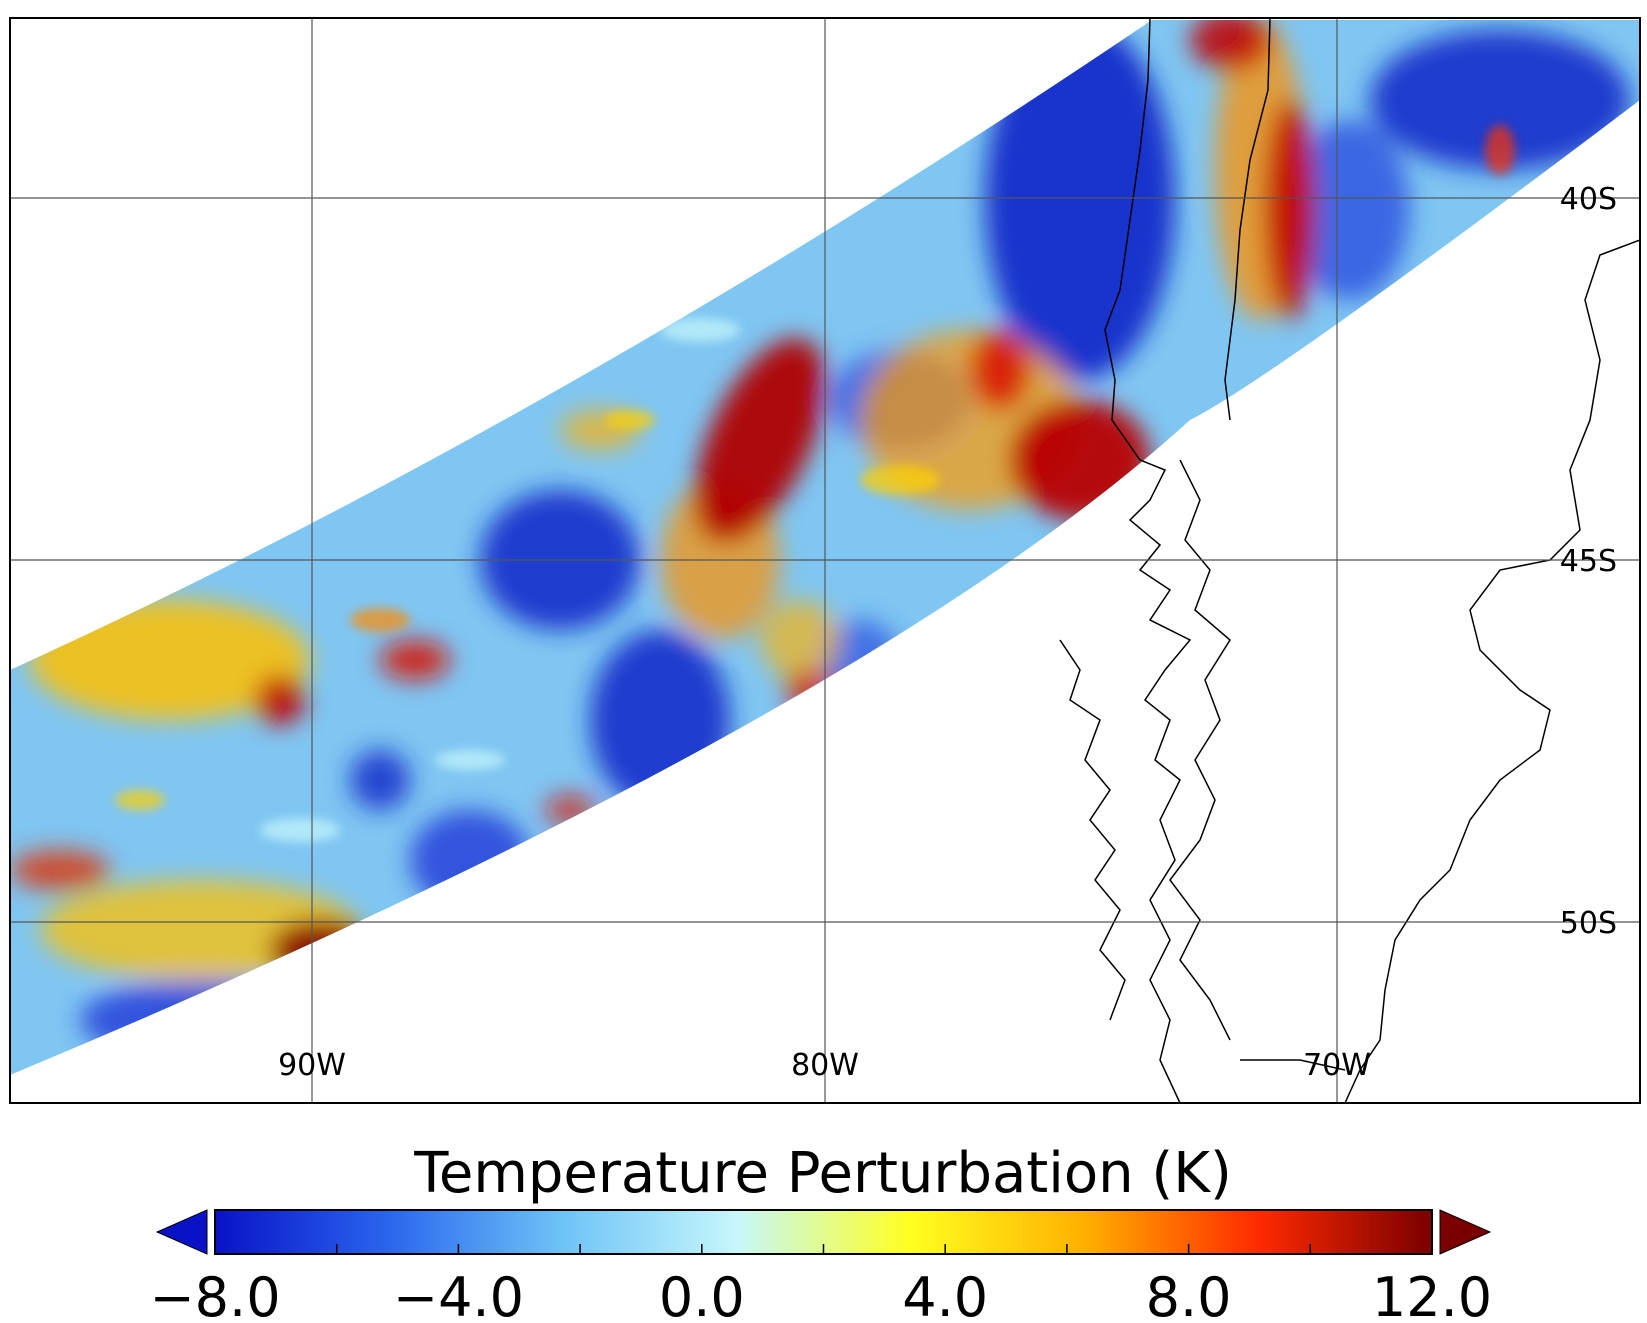 This screenshot has width=1647, height=1323. Describe the element at coordinates (1247, 219) in the screenshot. I see `andes-border` at that location.